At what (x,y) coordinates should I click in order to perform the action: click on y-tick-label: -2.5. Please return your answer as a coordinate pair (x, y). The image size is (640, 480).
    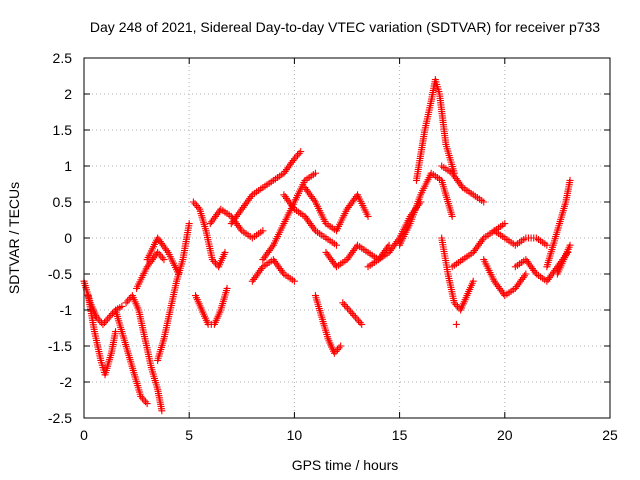
    Looking at the image, I should click on (60, 418).